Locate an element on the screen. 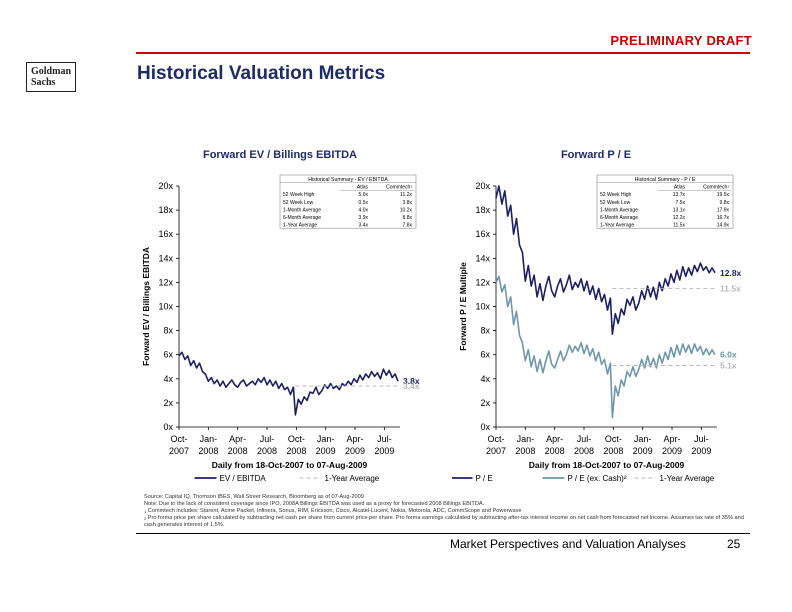  summary-table-cell: 7.5x is located at coordinates (681, 203).